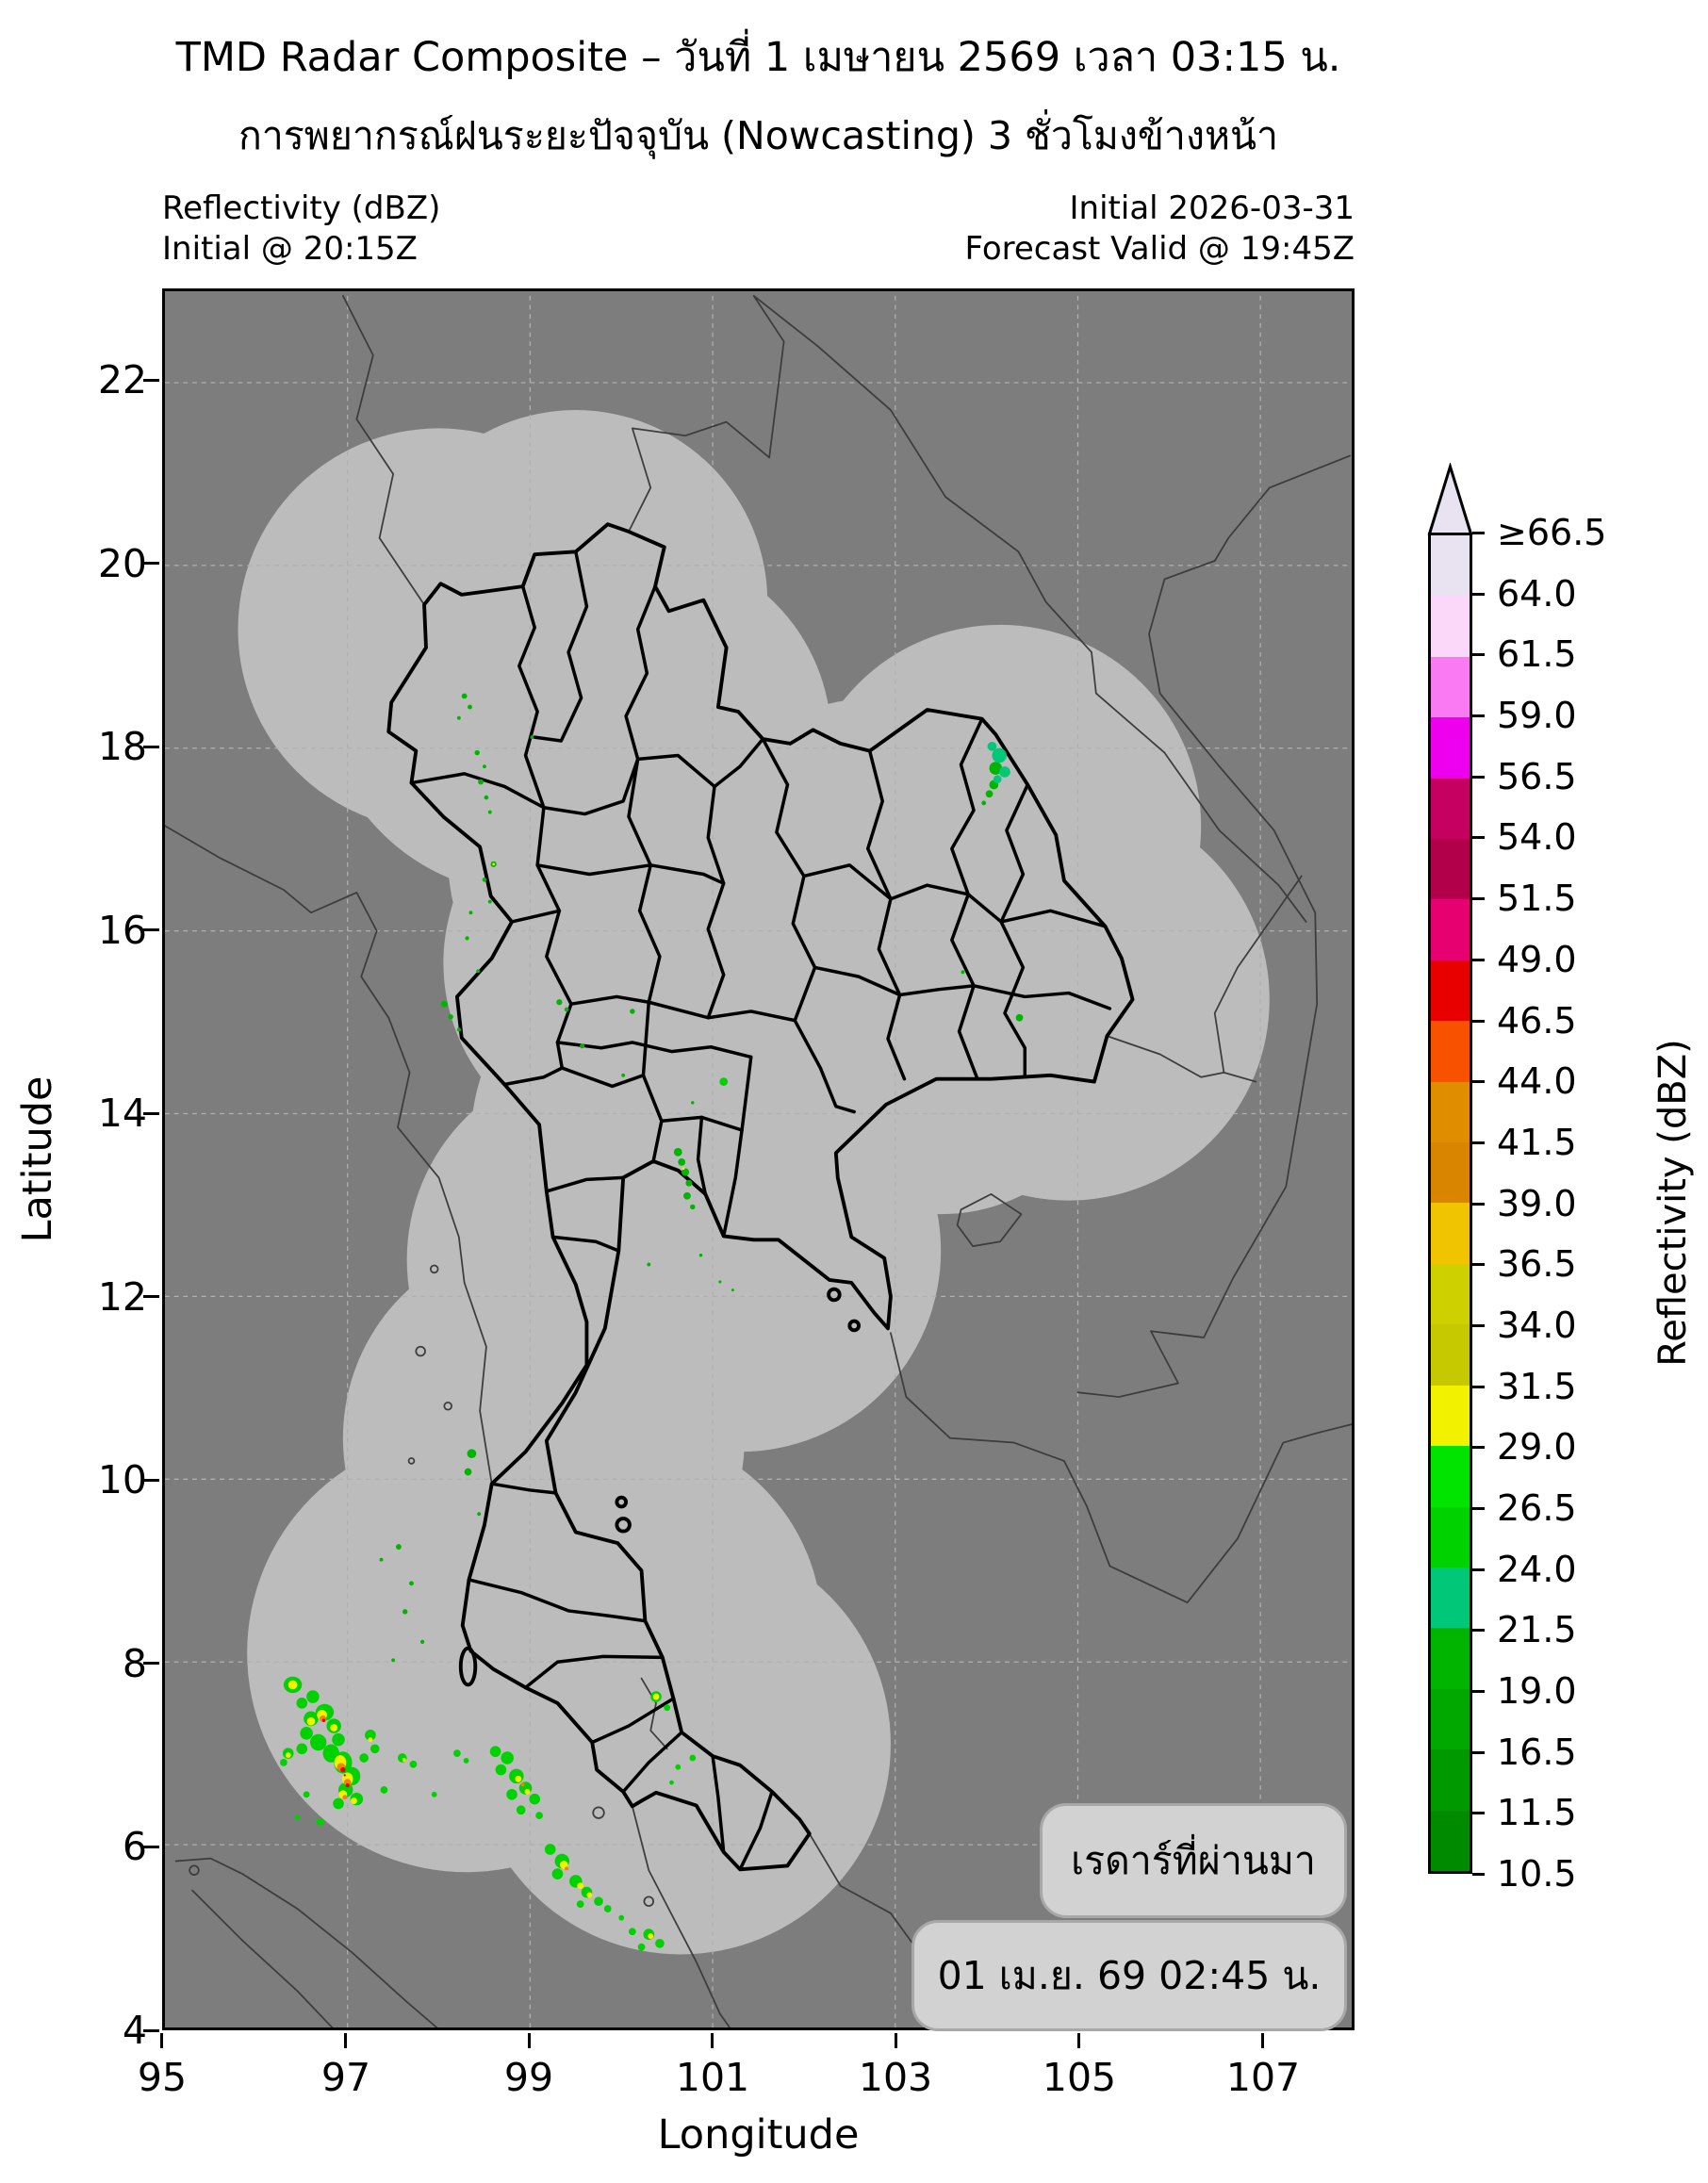  I want to click on x-tick-label: 95, so click(162, 2078).